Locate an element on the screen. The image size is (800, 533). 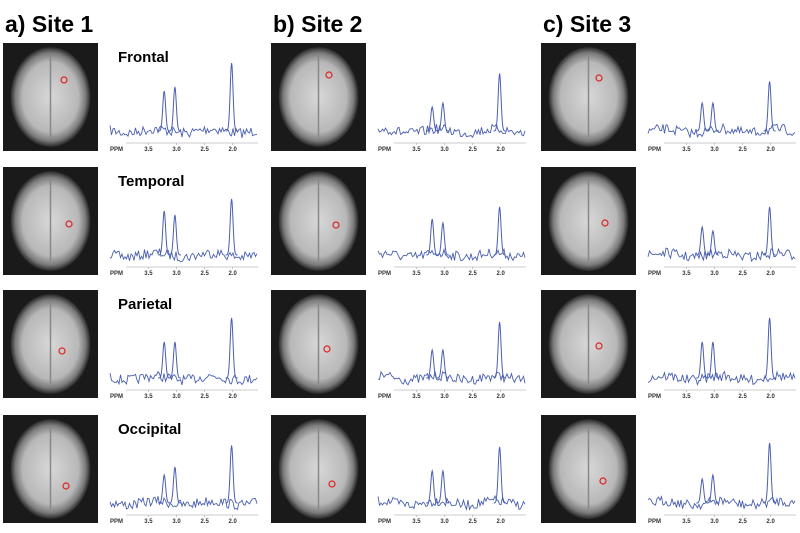
region-label: Occipital is located at coordinates (149, 429).